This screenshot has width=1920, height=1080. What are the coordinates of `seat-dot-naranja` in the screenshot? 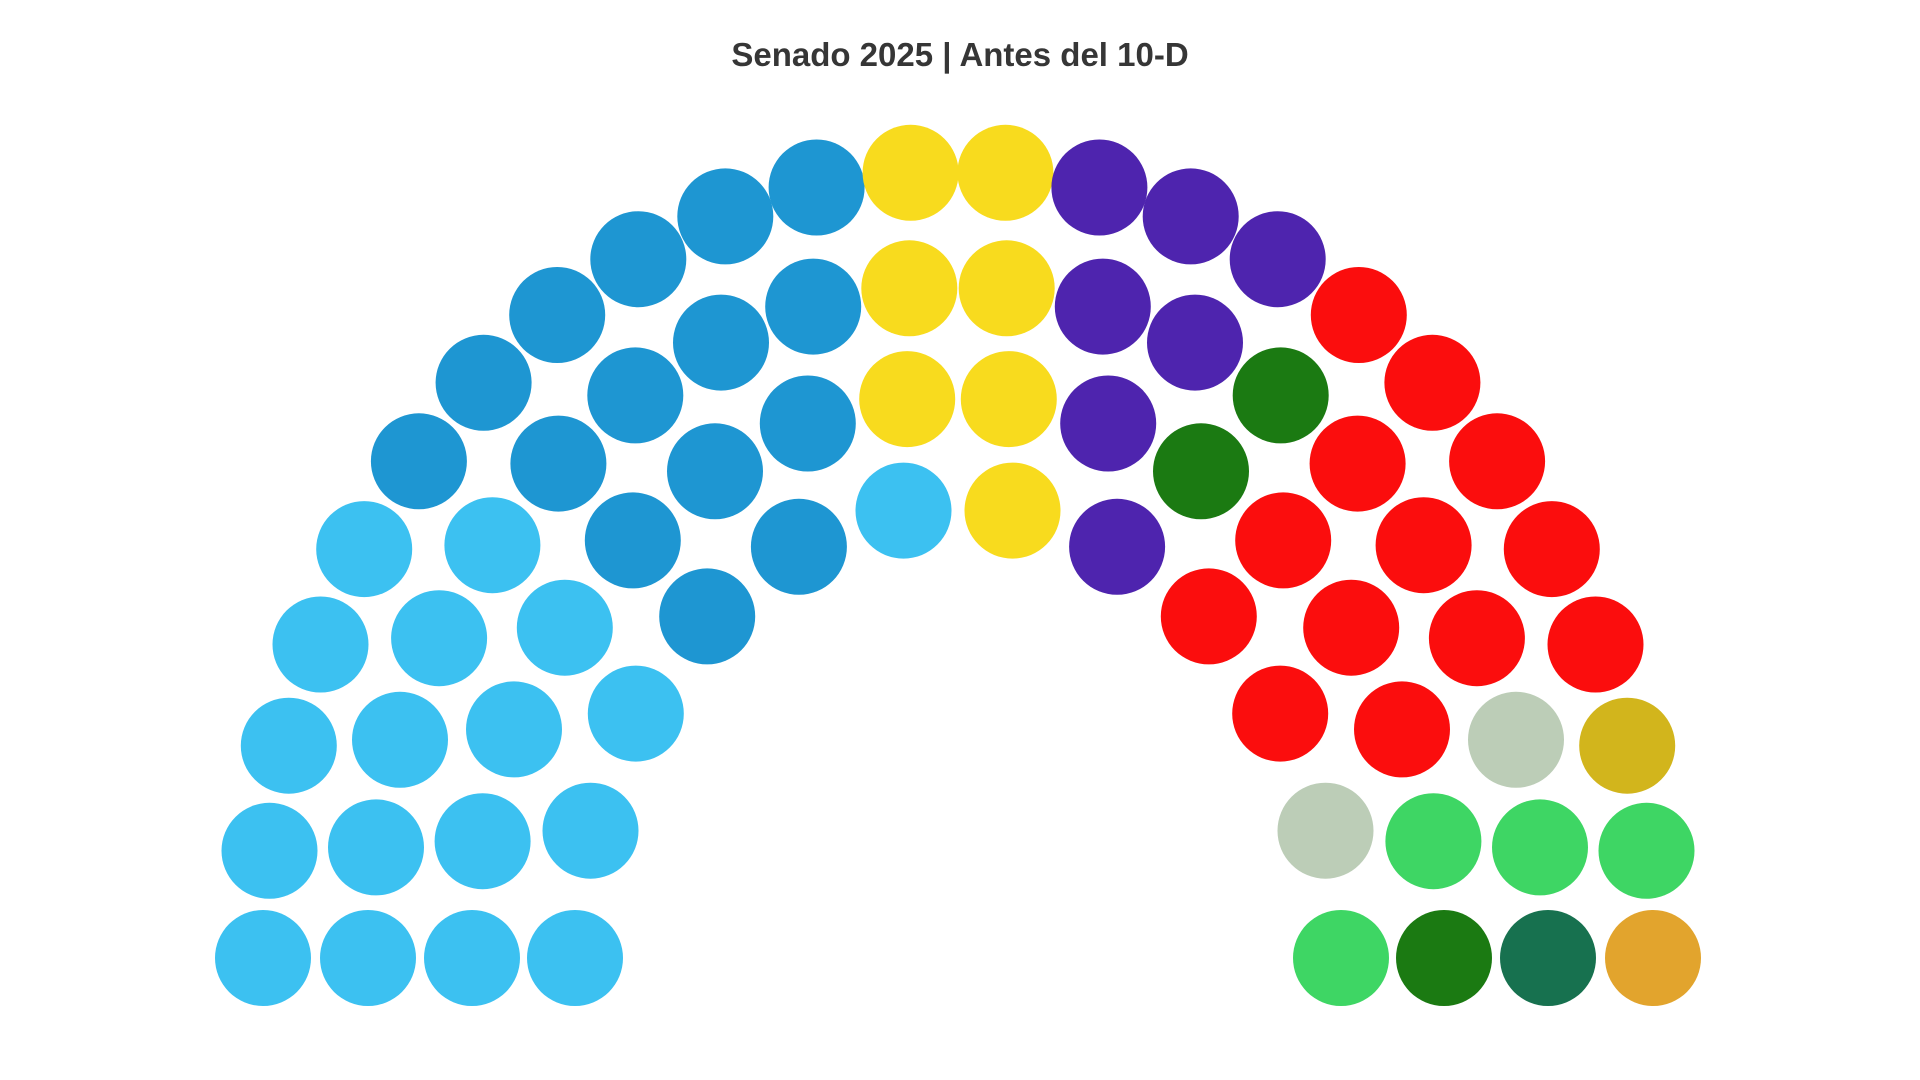 It's located at (1653, 958).